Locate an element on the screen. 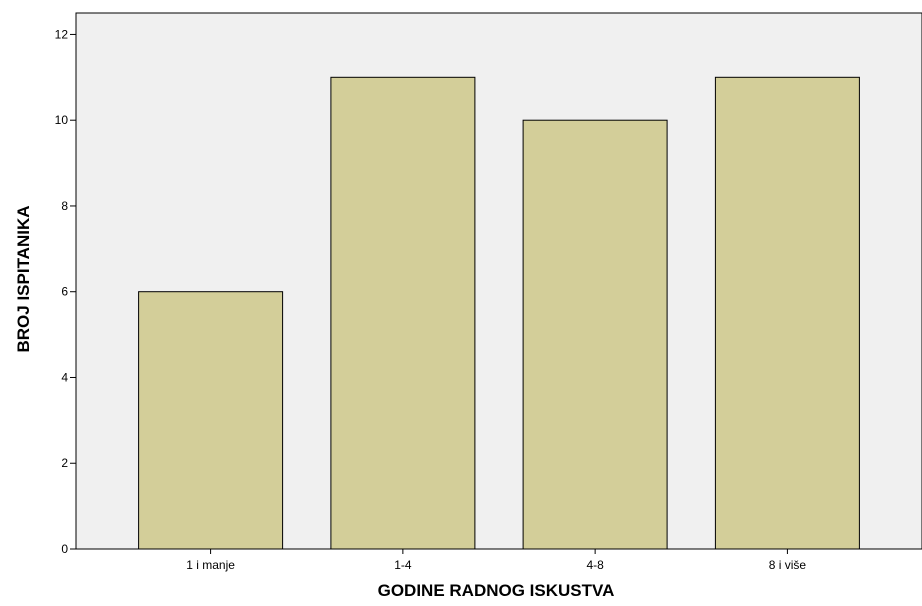 The height and width of the screenshot is (606, 922). x-tick-label-3: 8 i više is located at coordinates (788, 565).